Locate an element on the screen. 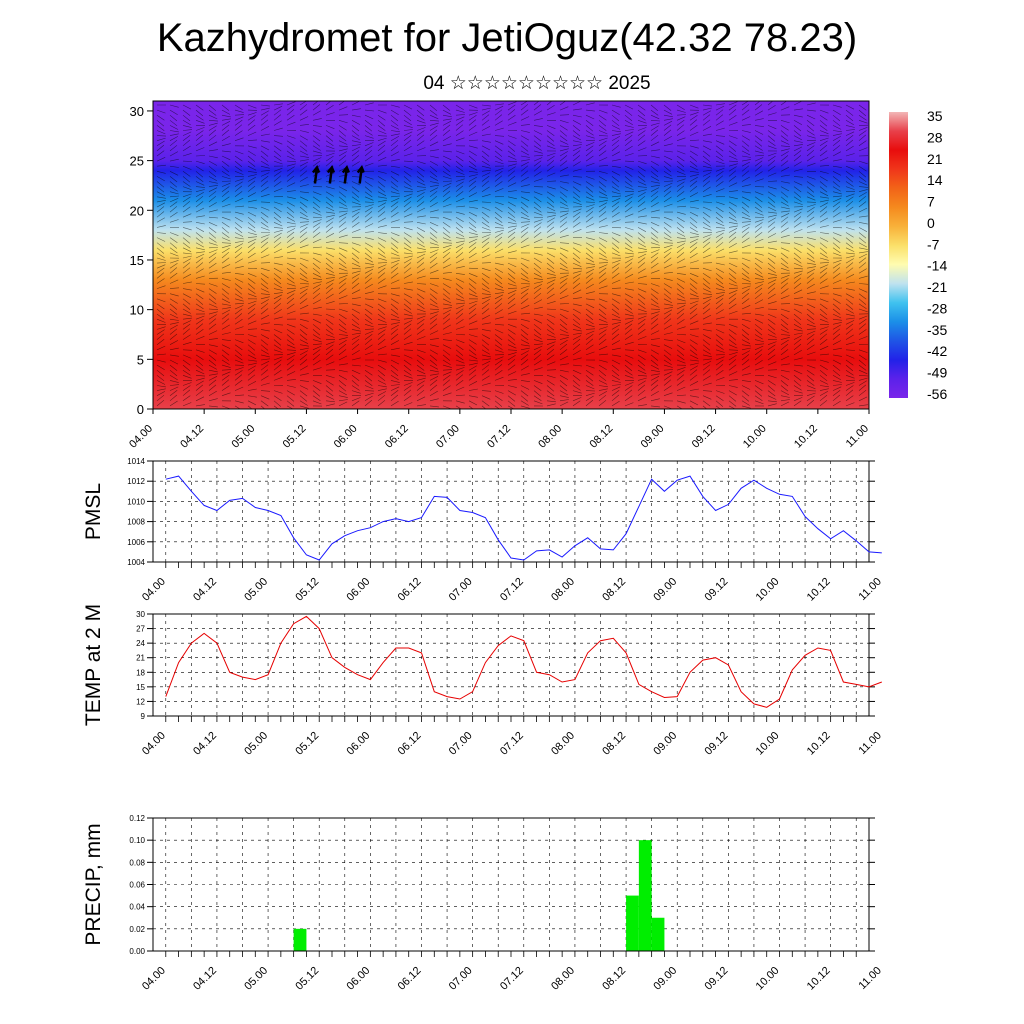 This screenshot has width=1024, height=1024. precip-ytick-label: 0.08 is located at coordinates (137, 862).